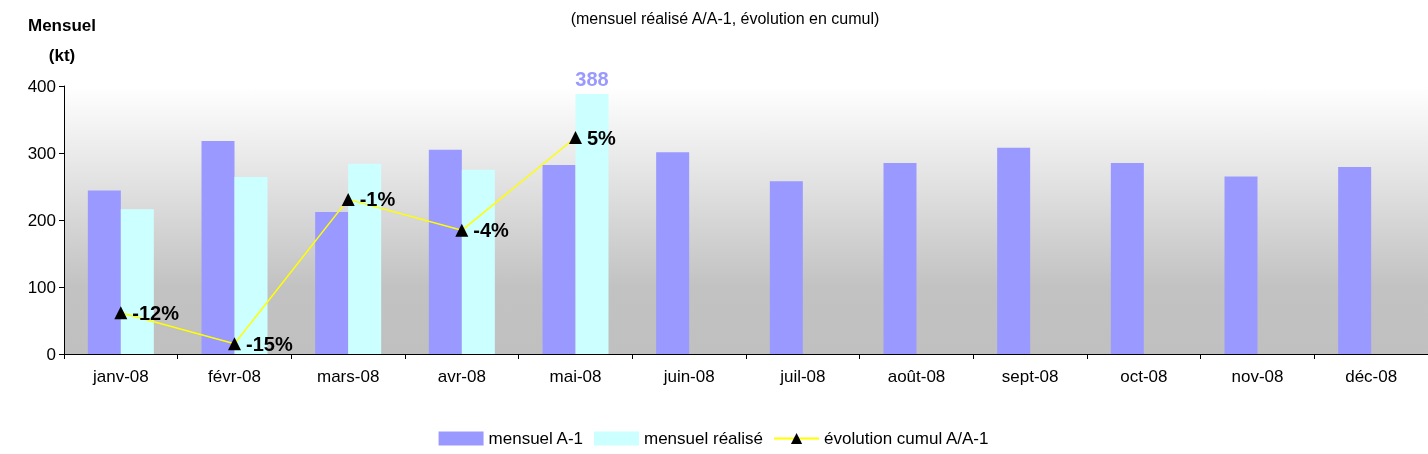  What do you see at coordinates (51, 354) in the screenshot?
I see `y-tick-label: 0` at bounding box center [51, 354].